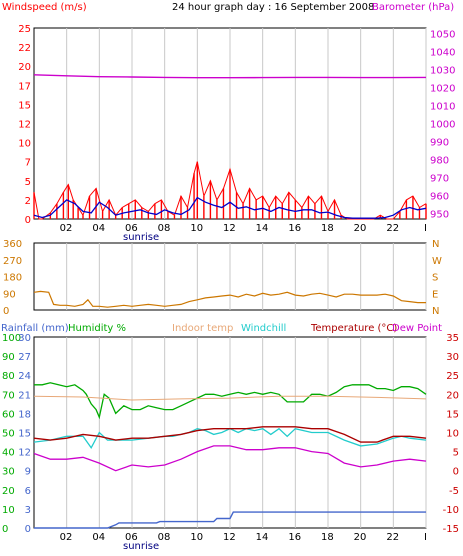 The image size is (463, 556). I want to click on temp-xtick: 20, so click(360, 537).